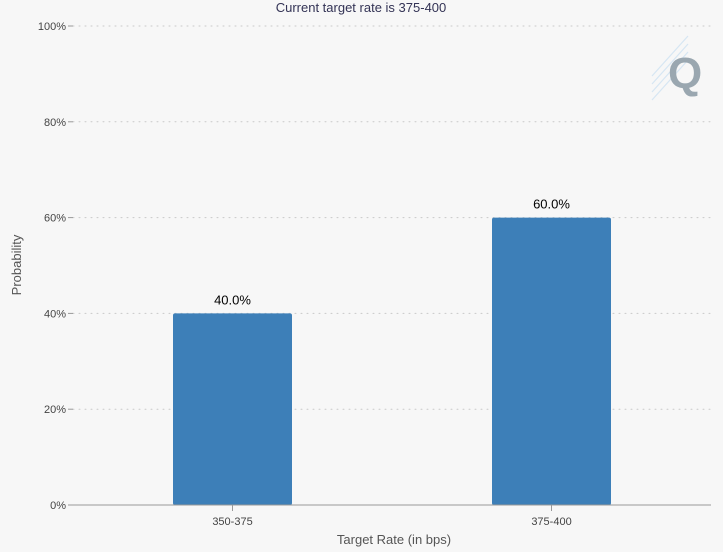 The height and width of the screenshot is (552, 723). Describe the element at coordinates (685, 73) in the screenshot. I see `svg-text: Q` at that location.